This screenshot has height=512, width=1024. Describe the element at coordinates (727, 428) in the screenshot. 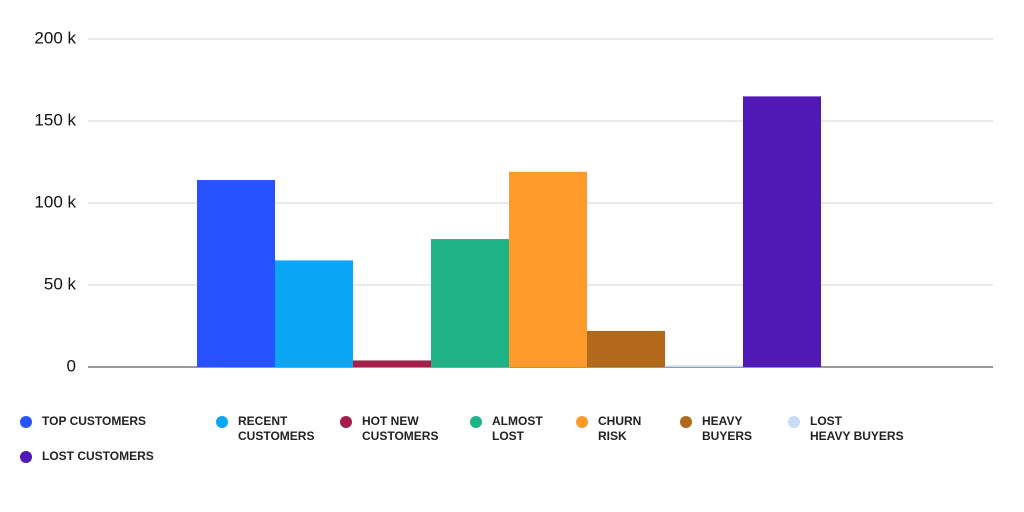

I see `legend-label: HEAVY BUYERS` at that location.